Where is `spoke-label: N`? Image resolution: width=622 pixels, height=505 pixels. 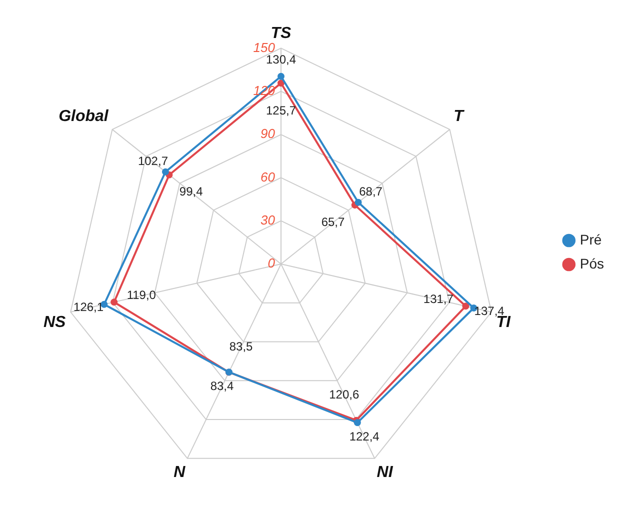 spoke-label: N is located at coordinates (180, 472).